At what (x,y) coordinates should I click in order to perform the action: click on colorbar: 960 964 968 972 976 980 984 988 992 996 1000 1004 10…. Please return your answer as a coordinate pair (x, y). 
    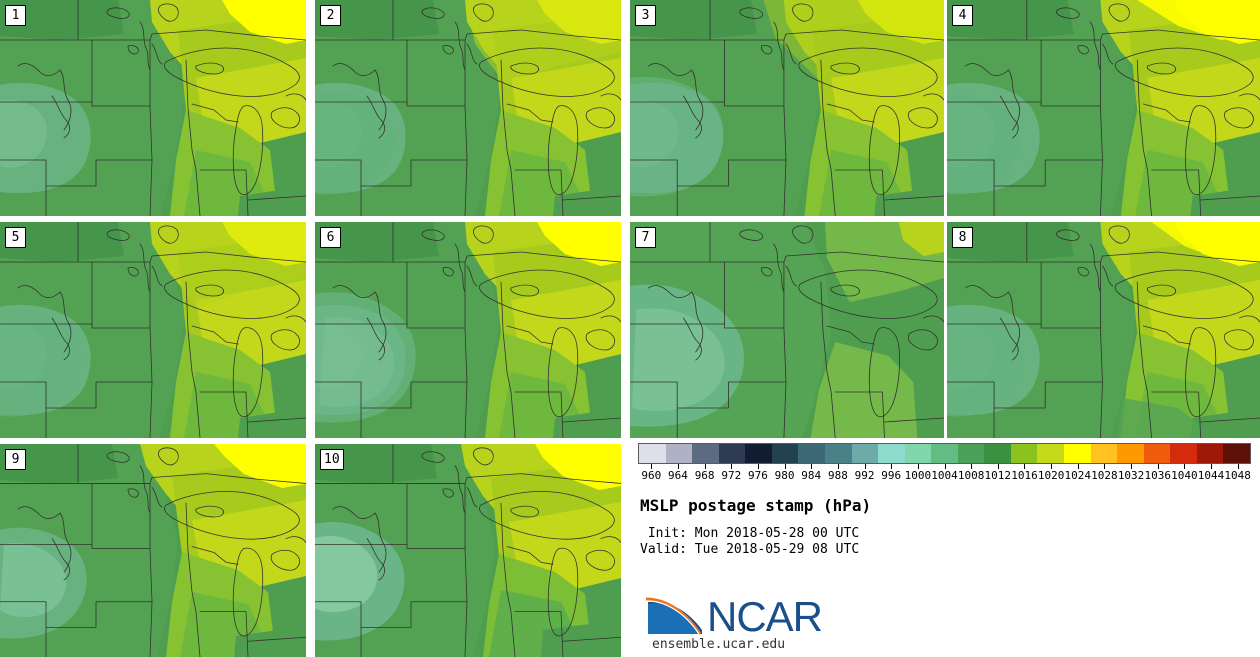
    Looking at the image, I should click on (944, 463).